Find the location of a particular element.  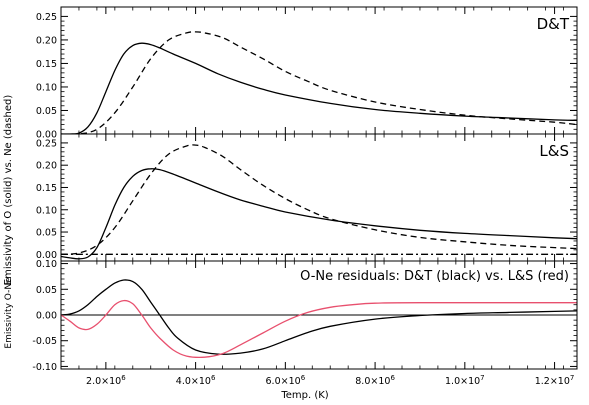

y-axis-title-main: Emissivity of O (solid) vs. Ne (dashed) is located at coordinates (8, 190).